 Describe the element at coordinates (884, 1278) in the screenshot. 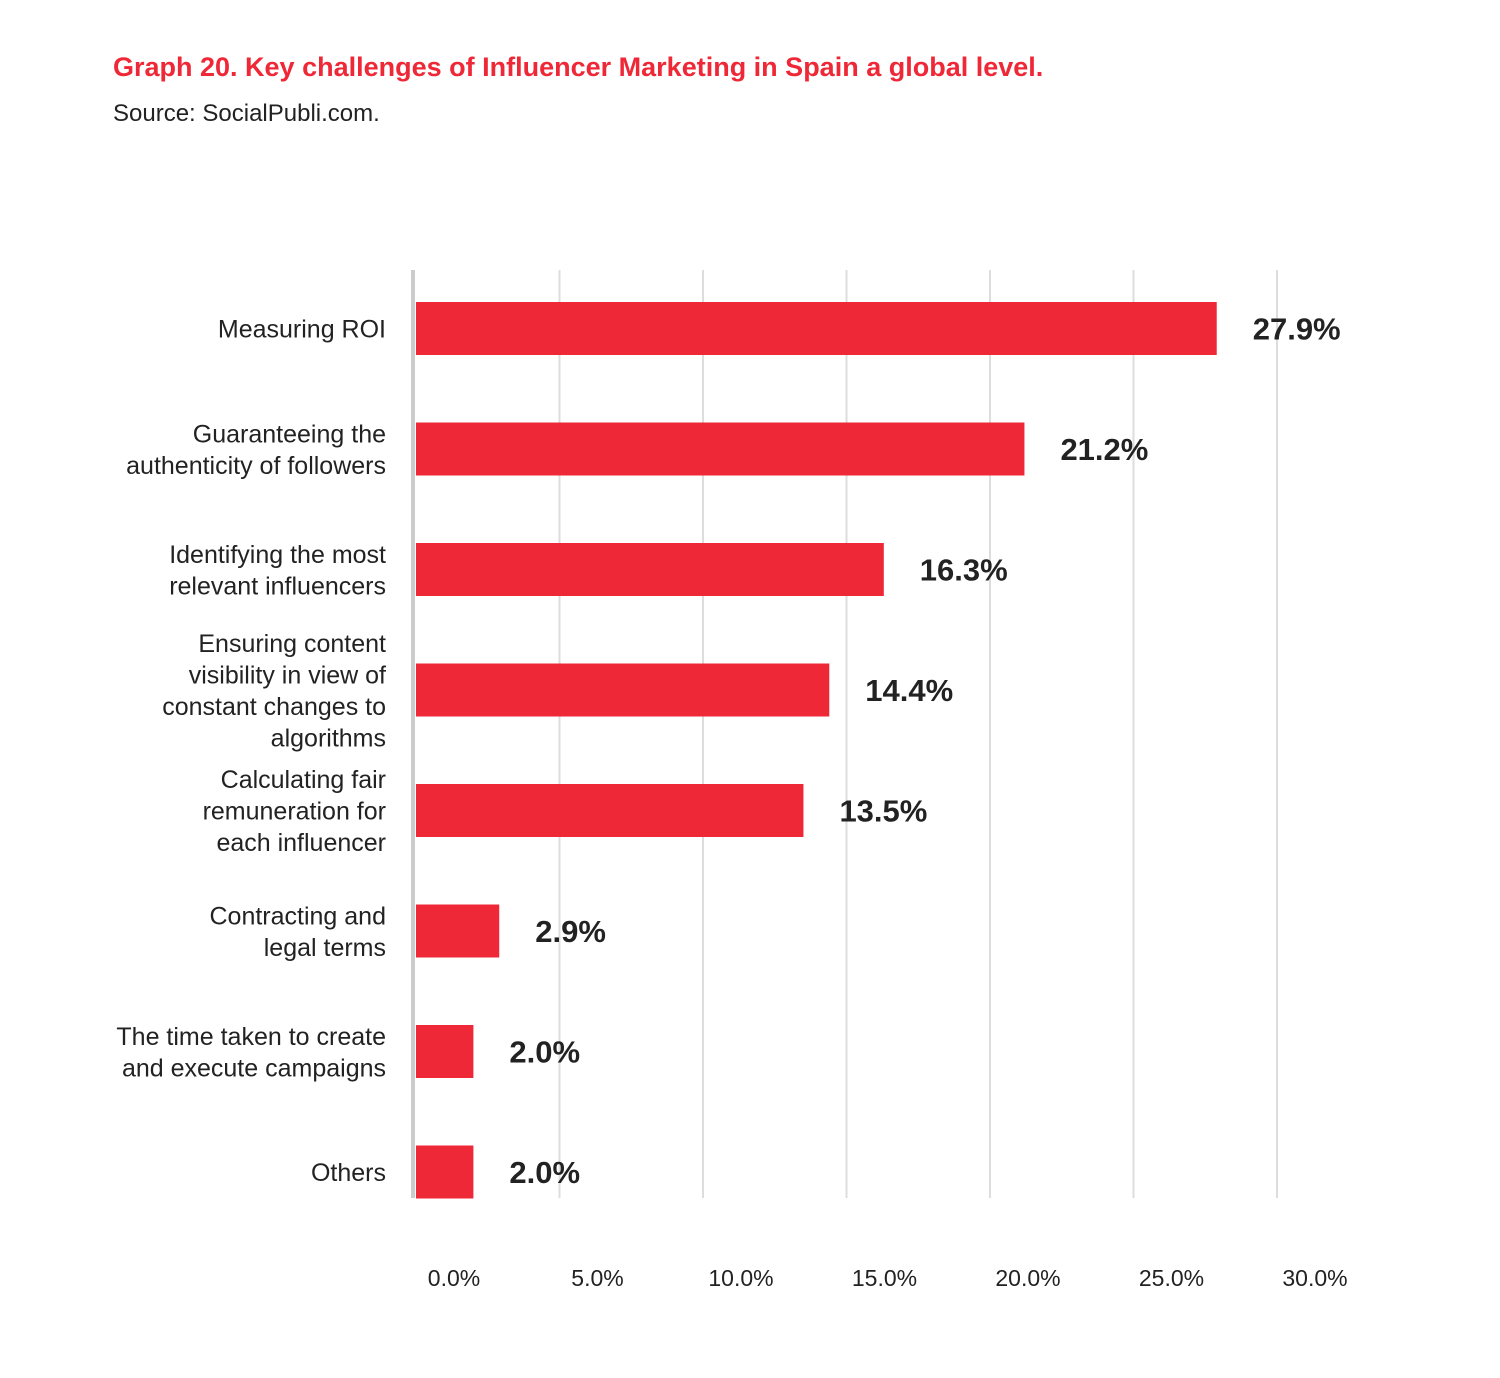

I see `x-tick-label: 15.0%` at that location.